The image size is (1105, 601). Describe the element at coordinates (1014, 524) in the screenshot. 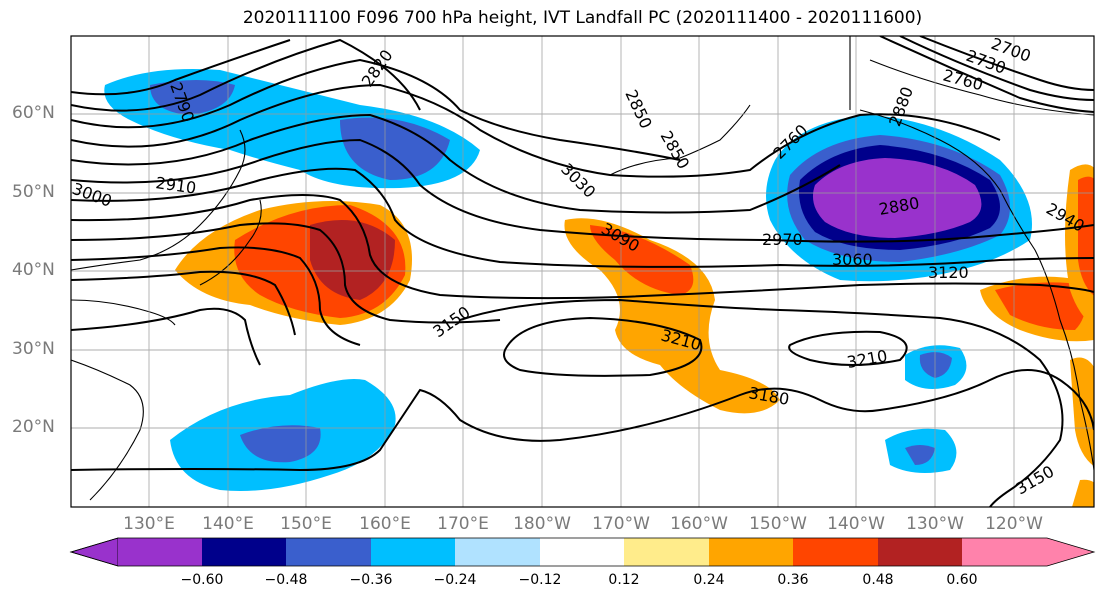

I see `lon-label: 120°W` at that location.